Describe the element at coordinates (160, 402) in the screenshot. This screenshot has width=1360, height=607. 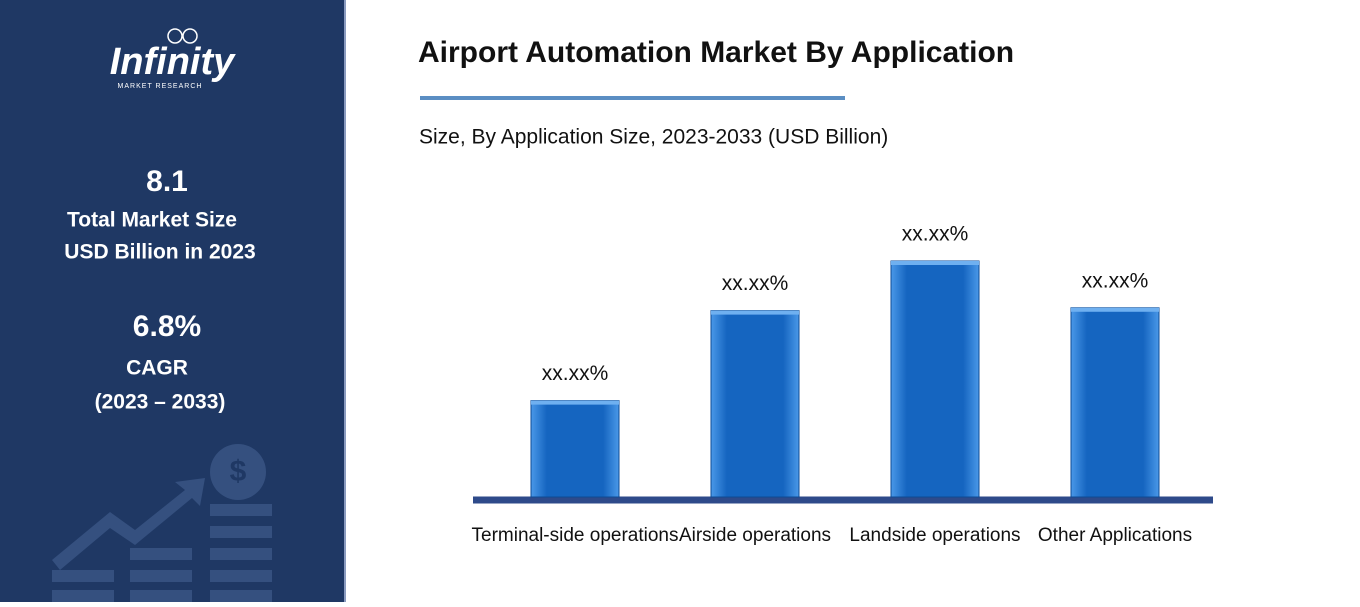
I see `stat-label: (2023 – 2033)` at that location.